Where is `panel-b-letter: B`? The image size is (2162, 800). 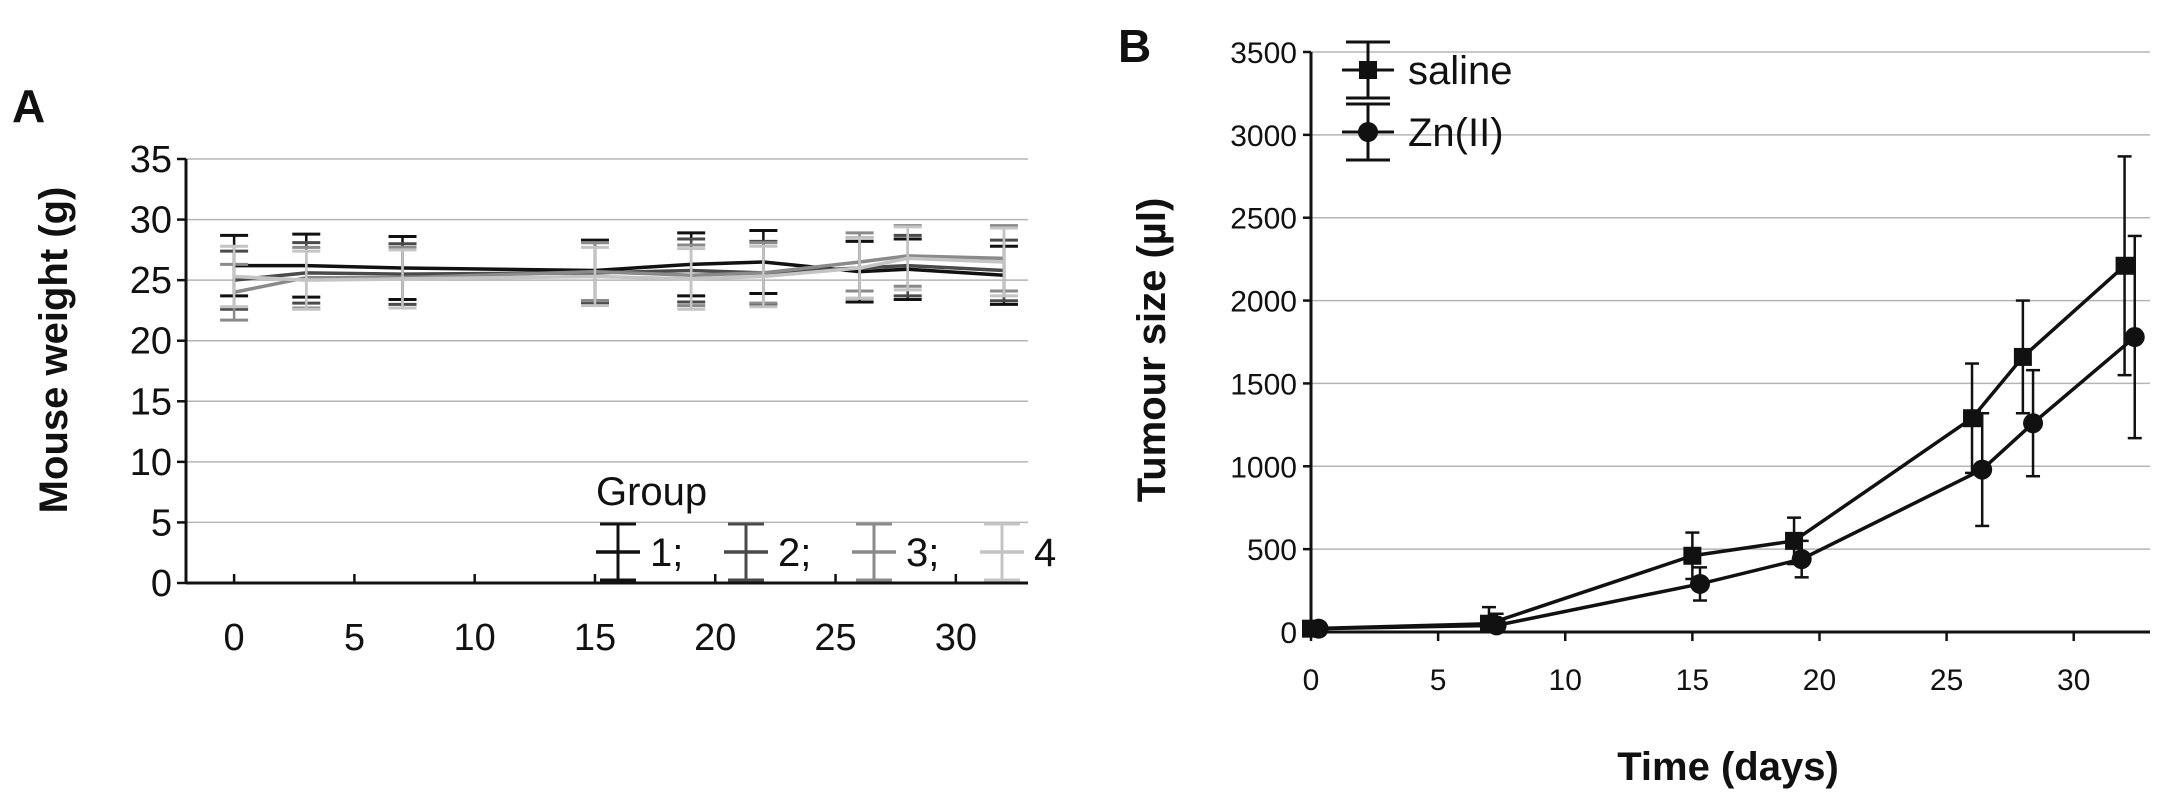
panel-b-letter: B is located at coordinates (1134, 46).